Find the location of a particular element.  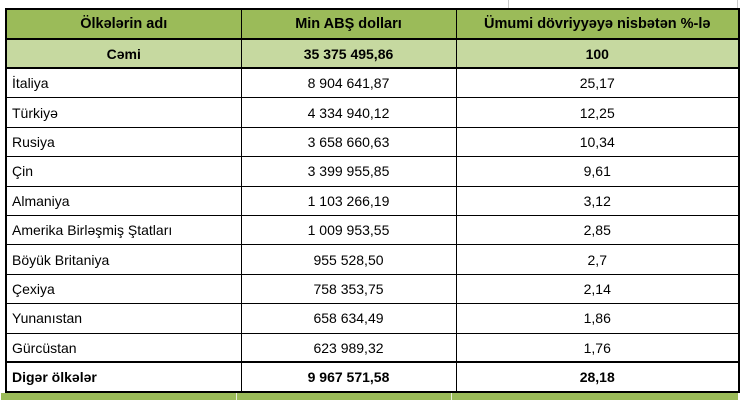

amount-cell: 623 989,32 is located at coordinates (348, 347).